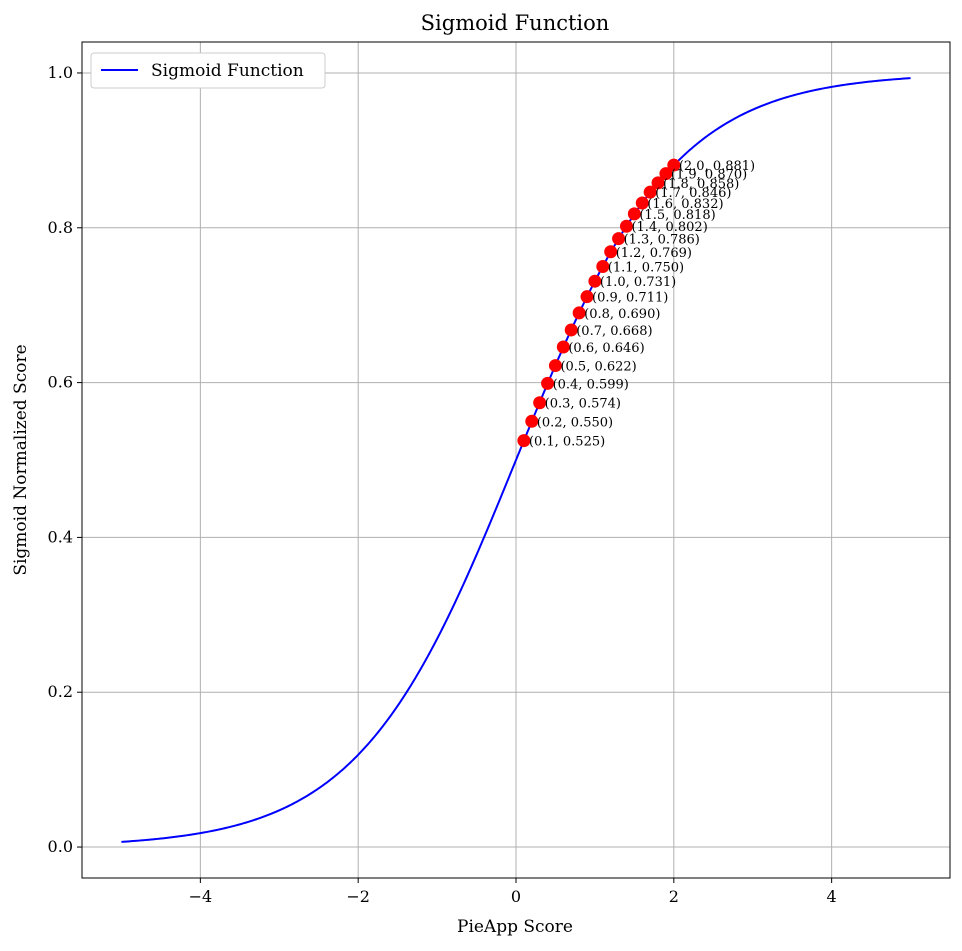 This screenshot has height=951, width=962. What do you see at coordinates (358, 896) in the screenshot?
I see `x-tick-label: −2` at bounding box center [358, 896].